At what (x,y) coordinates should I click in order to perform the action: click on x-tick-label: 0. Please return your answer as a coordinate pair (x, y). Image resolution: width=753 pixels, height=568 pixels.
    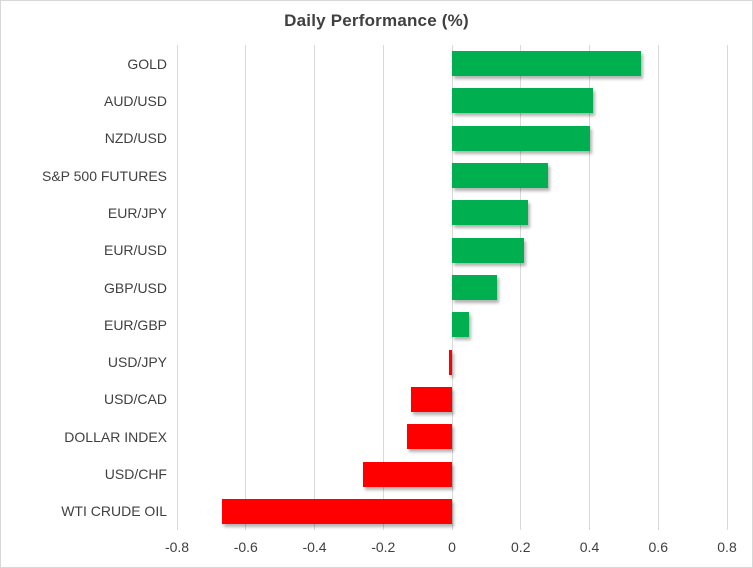
    Looking at the image, I should click on (452, 547).